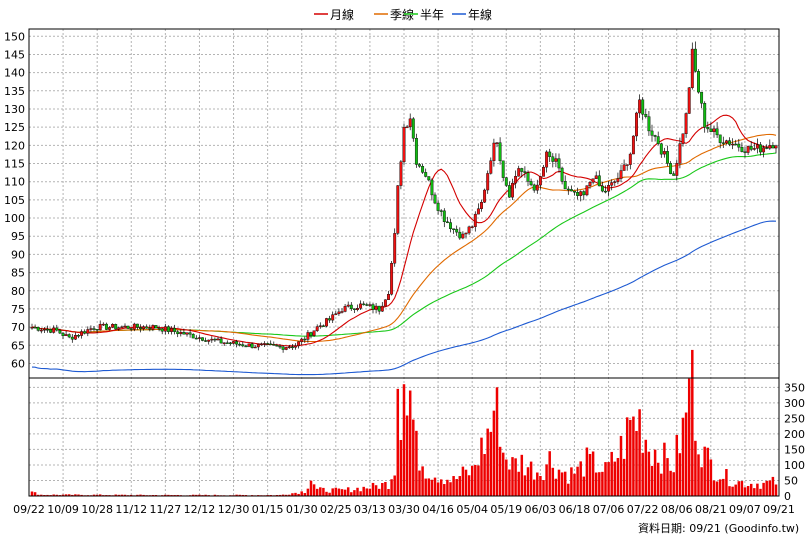  What do you see at coordinates (794, 442) in the screenshot?
I see `volume-axis-ticks: 0 50 100 150 200 250 300 350` at bounding box center [794, 442].